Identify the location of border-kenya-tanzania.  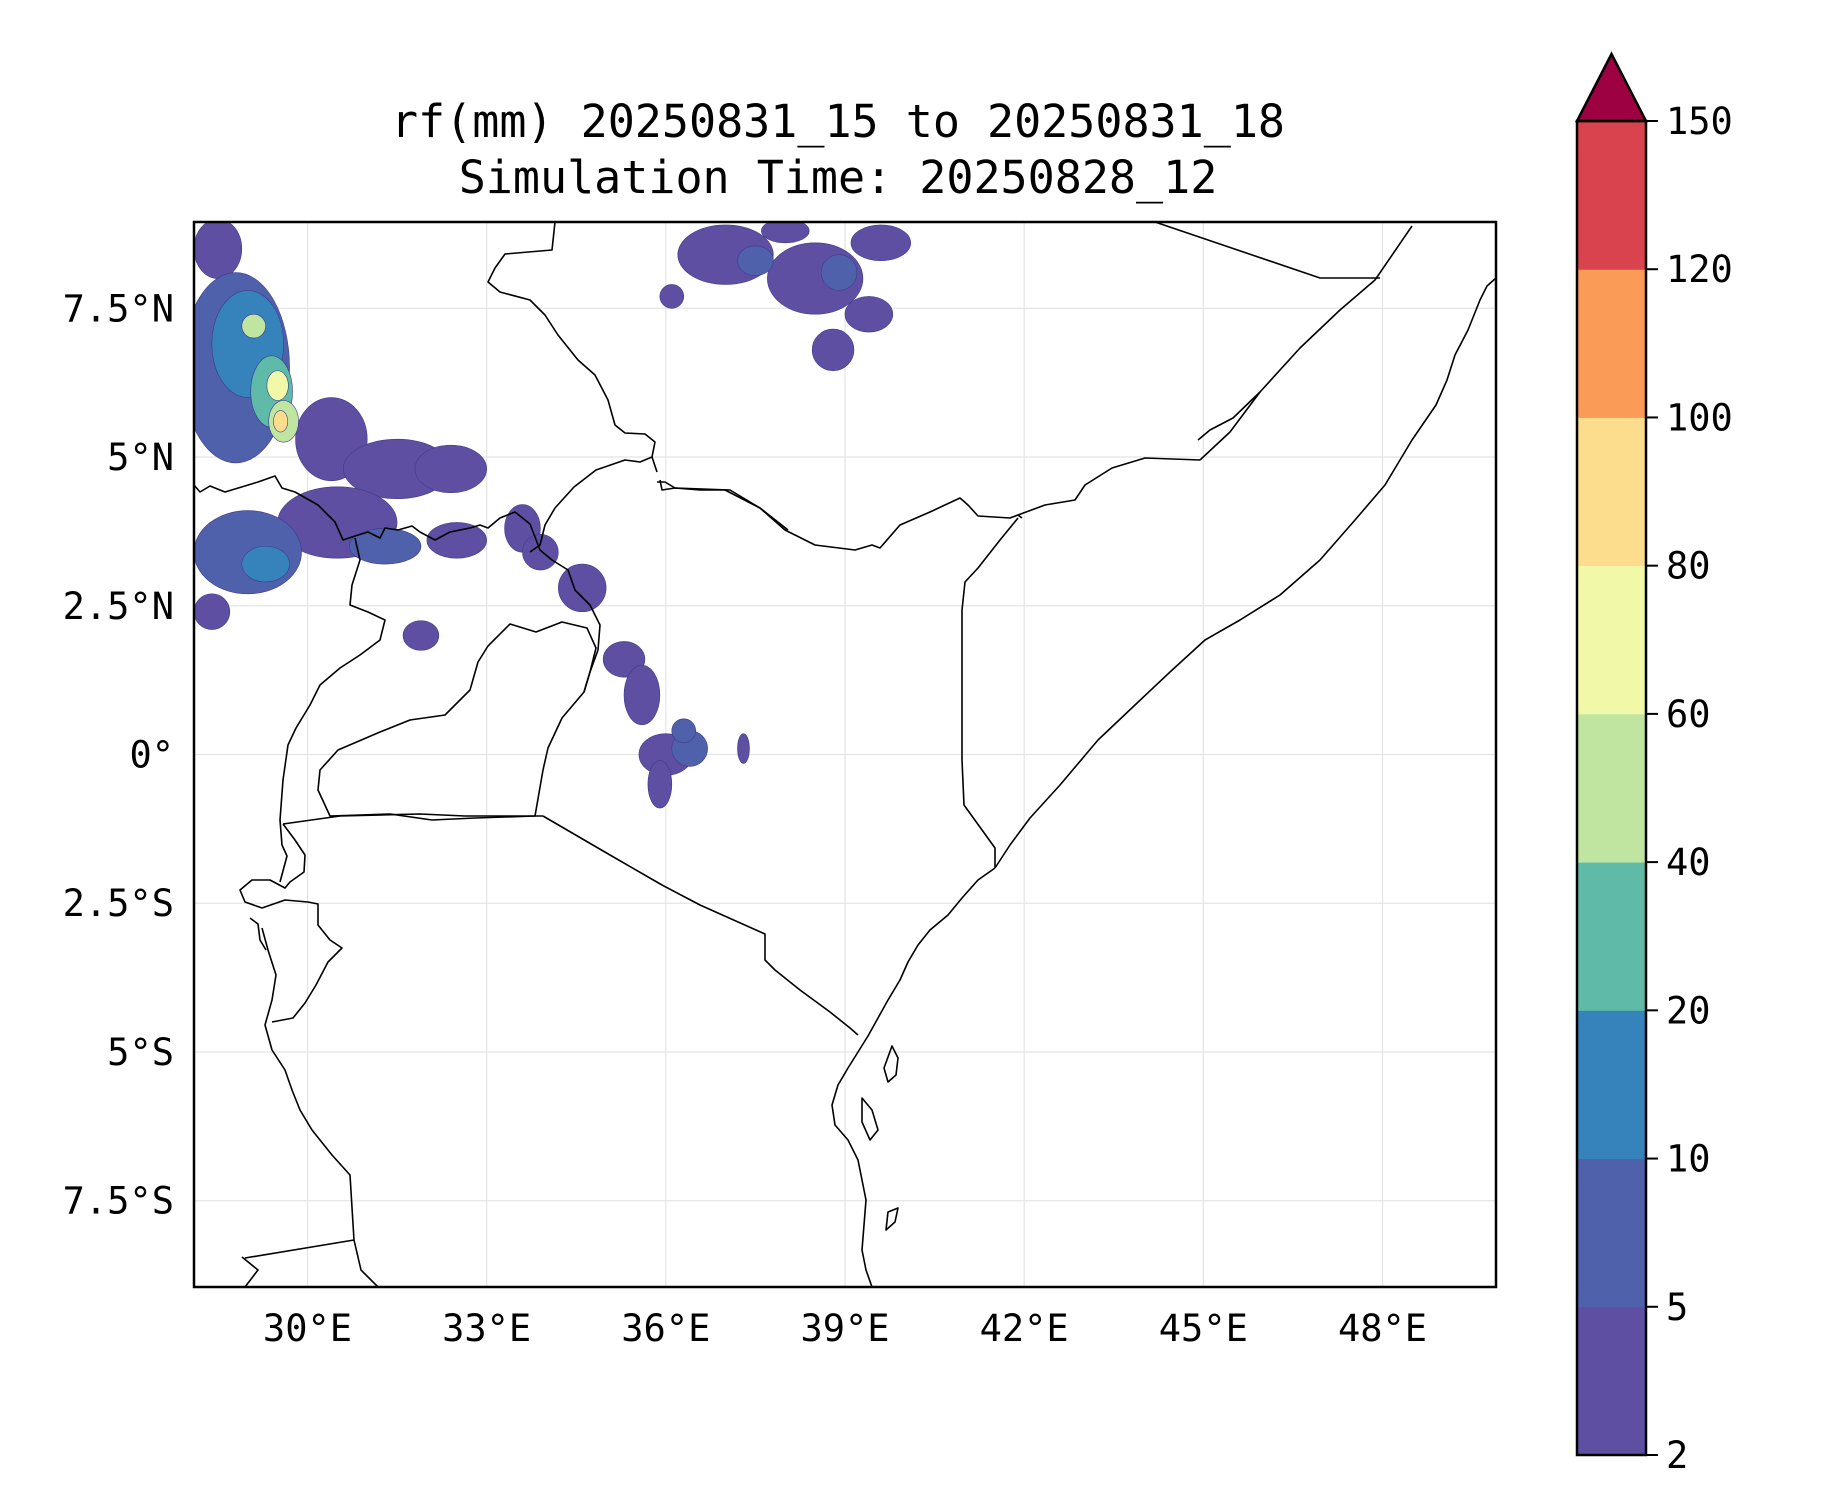
(700, 925).